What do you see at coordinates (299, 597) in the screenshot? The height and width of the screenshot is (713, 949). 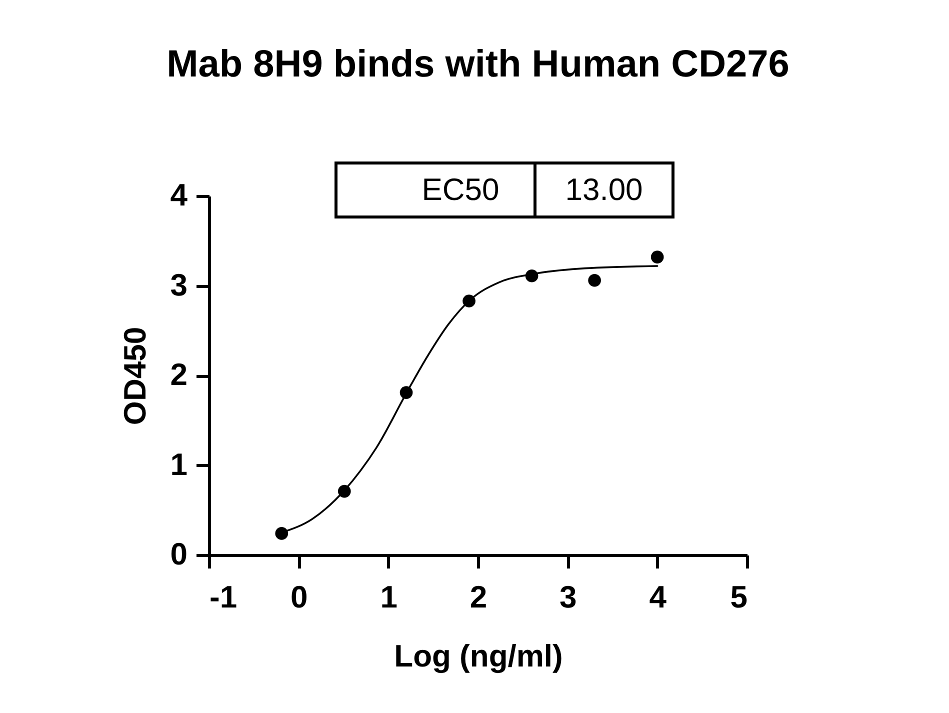 I see `x-tick-label: 0` at bounding box center [299, 597].